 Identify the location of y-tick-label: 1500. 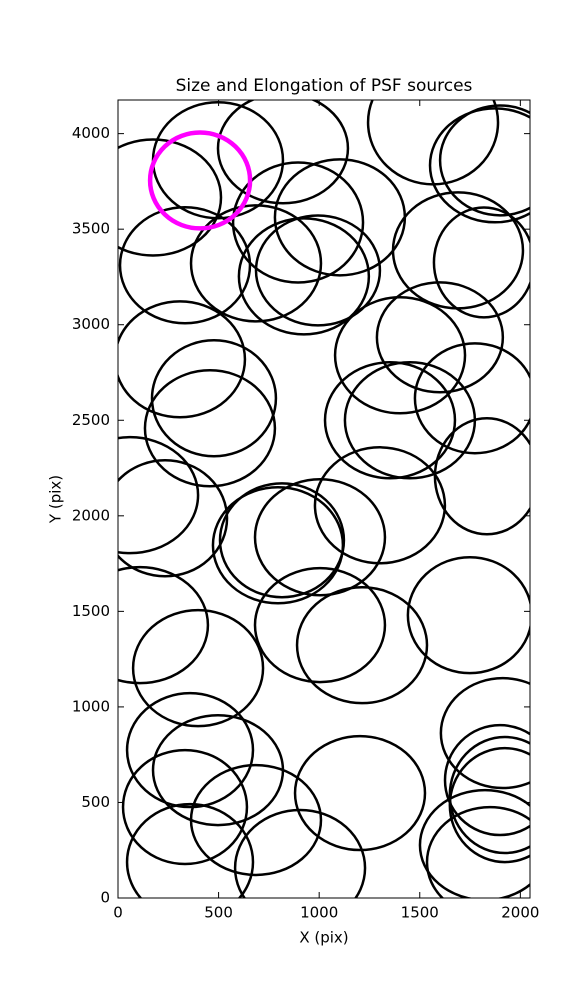
(91, 611).